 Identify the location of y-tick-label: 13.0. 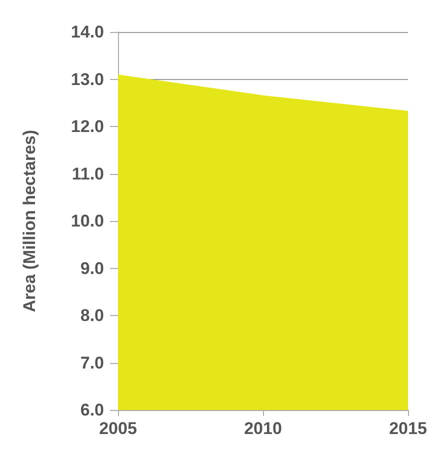
(87, 79).